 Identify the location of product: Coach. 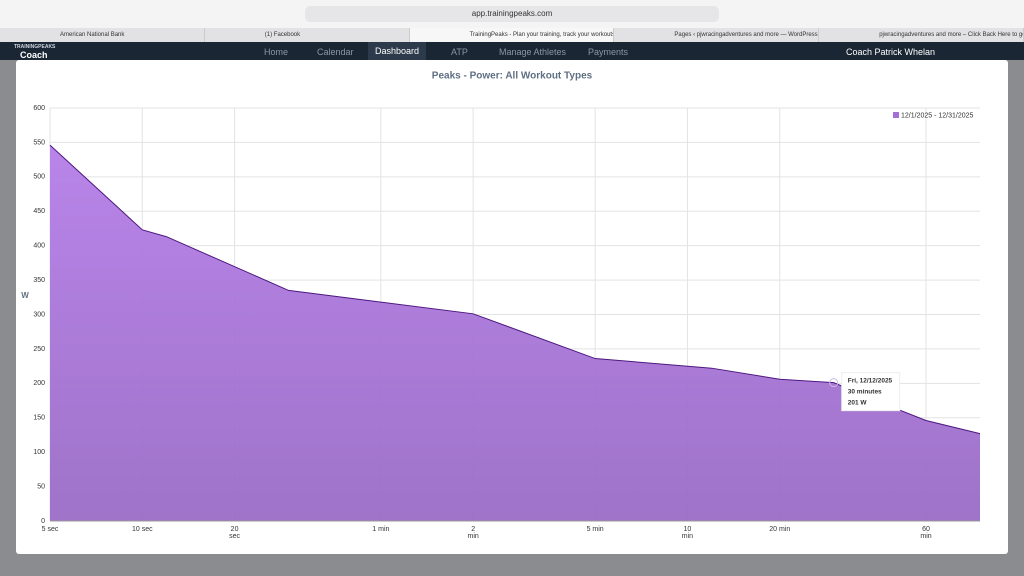
(34, 55).